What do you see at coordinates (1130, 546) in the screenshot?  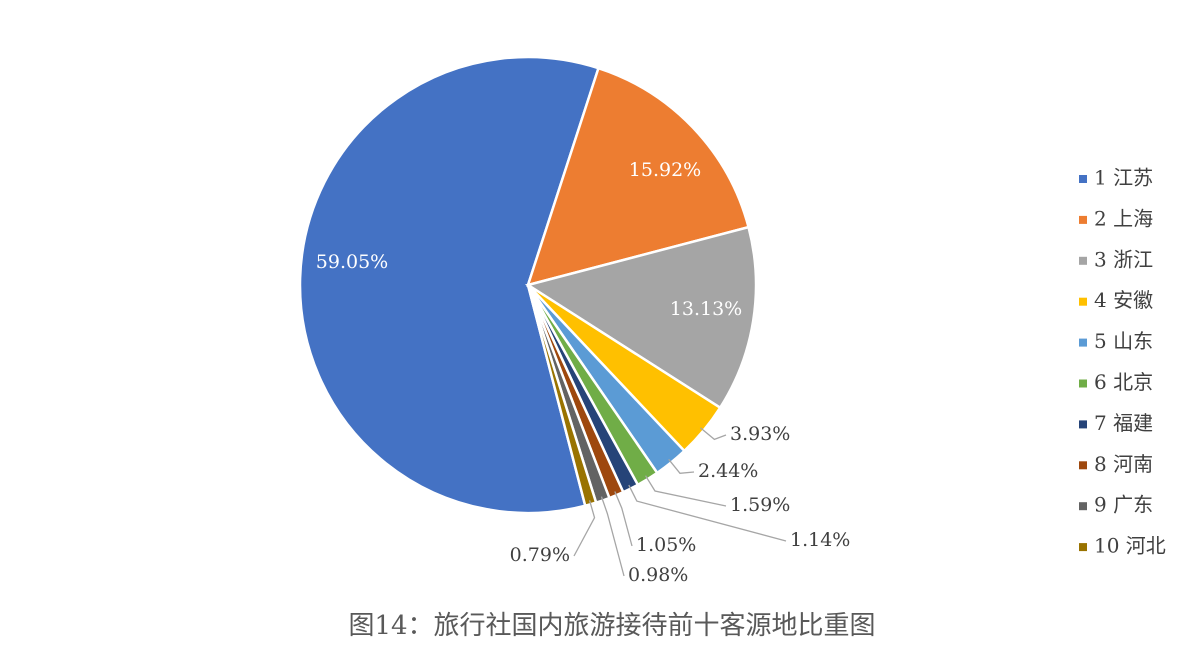 I see `legend-label: 10 河北` at bounding box center [1130, 546].